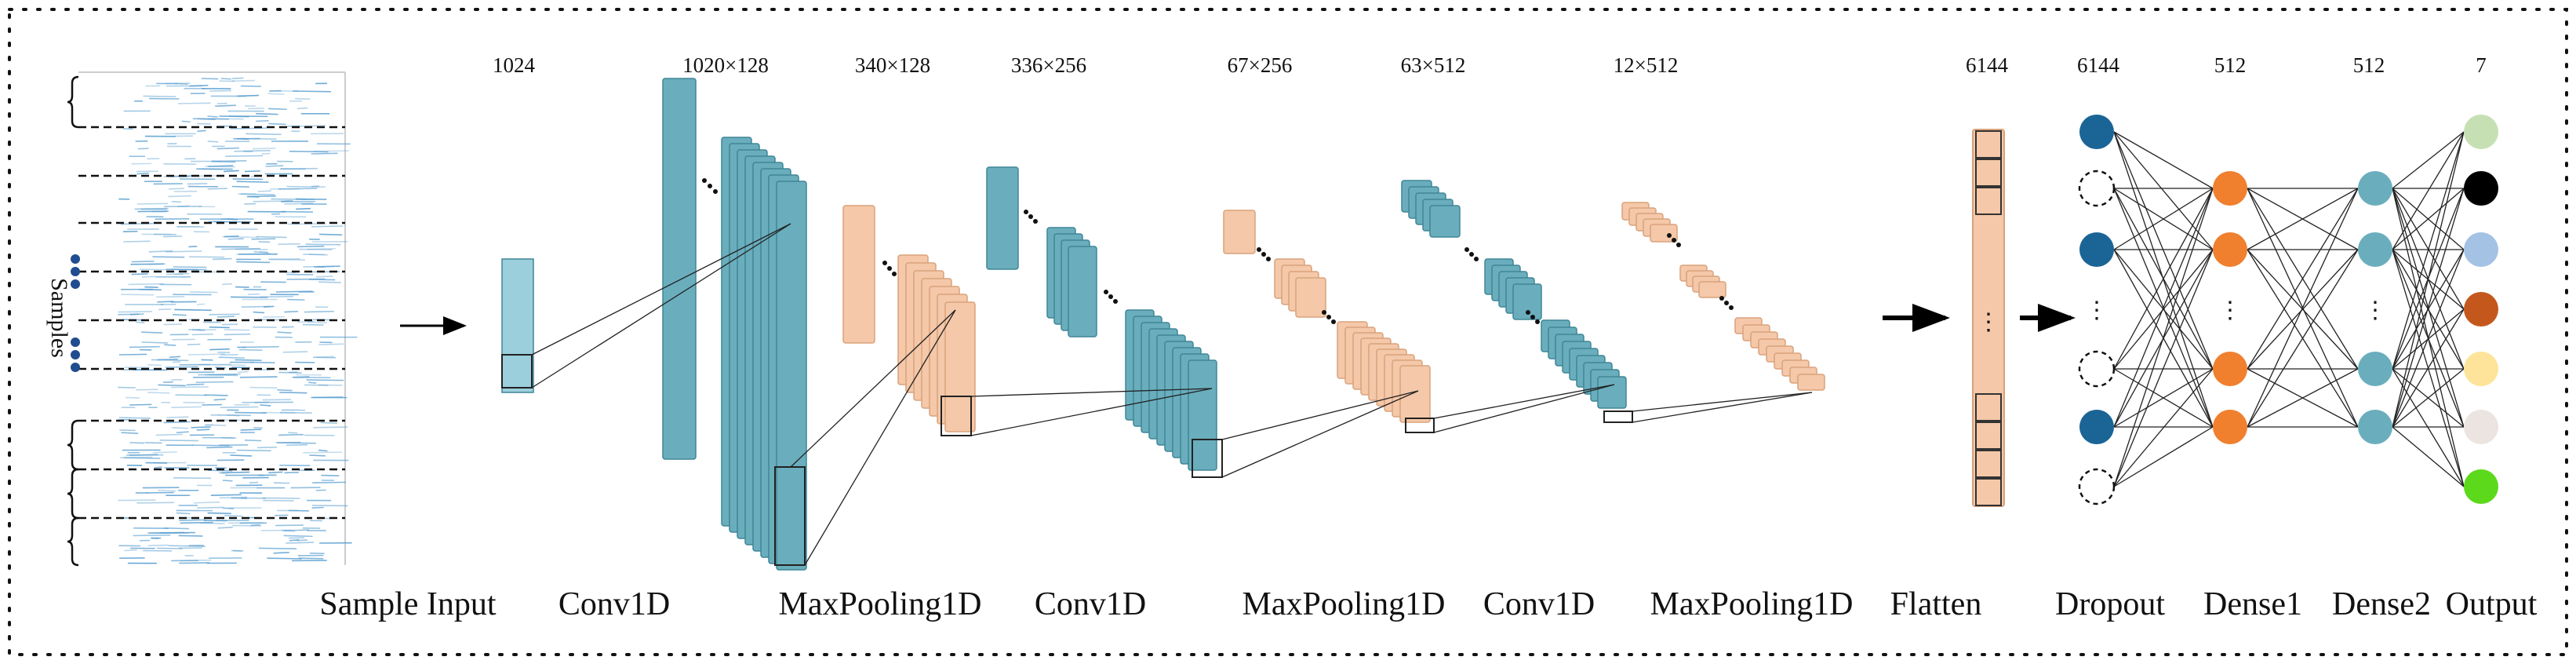  Describe the element at coordinates (1031, 217) in the screenshot. I see `conv2-dots-a` at that location.